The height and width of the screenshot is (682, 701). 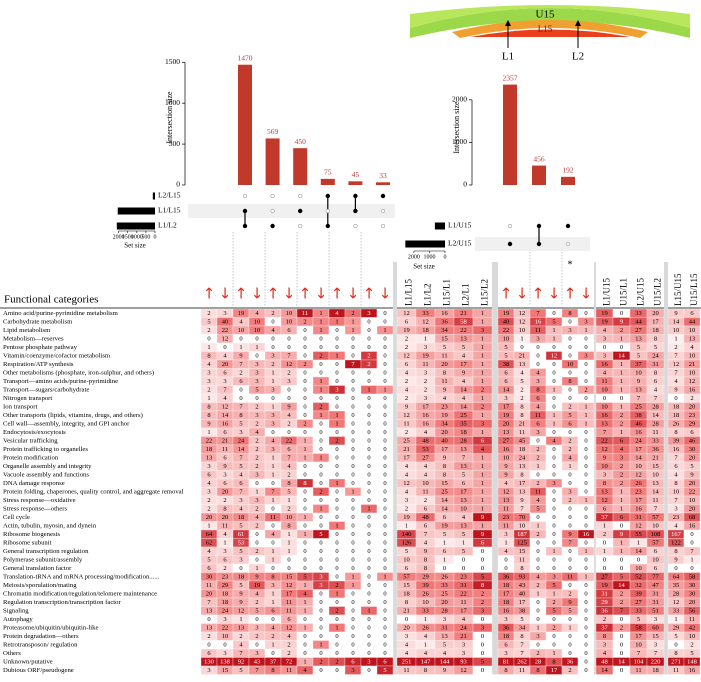 I want to click on bar, so click(x=383, y=183).